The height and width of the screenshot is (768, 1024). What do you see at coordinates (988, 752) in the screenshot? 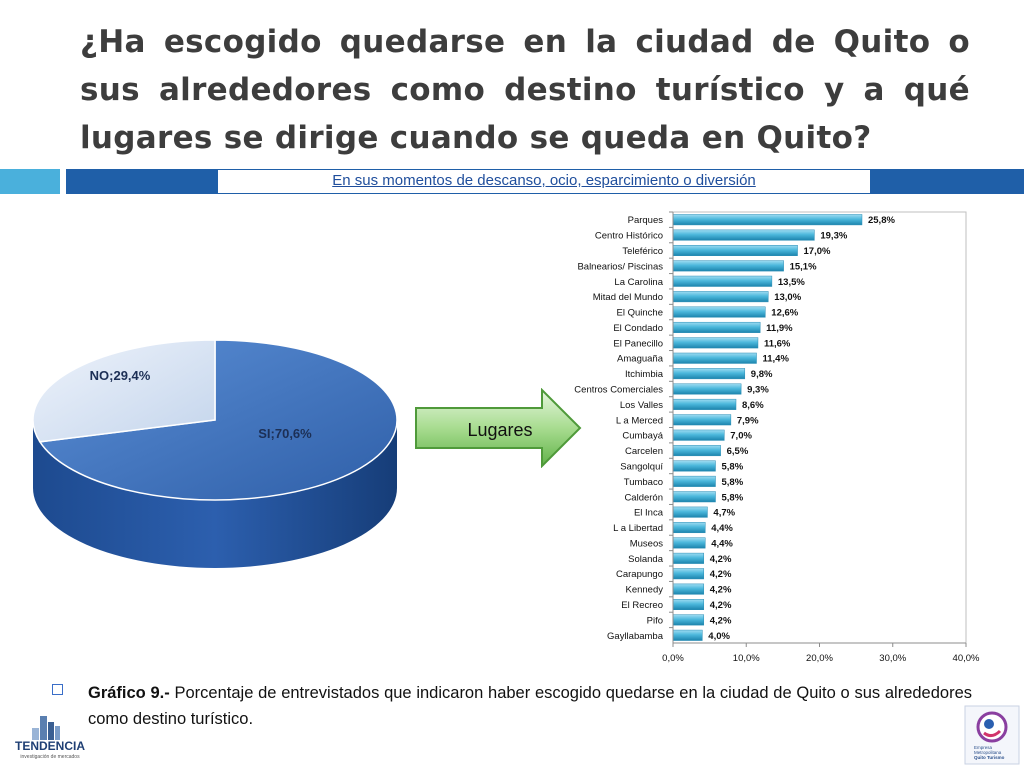
I see `logo-text-line-2: Metropolitana` at bounding box center [988, 752].